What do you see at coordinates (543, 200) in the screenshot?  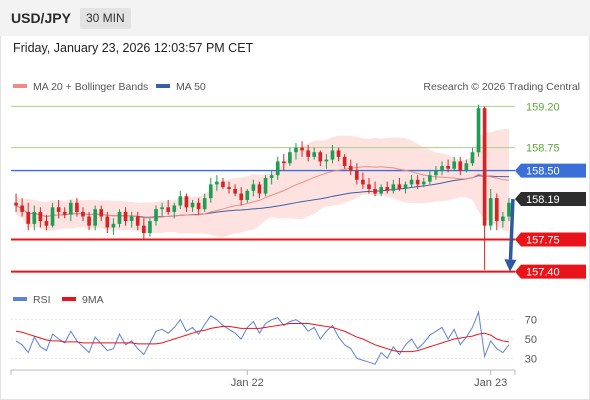 I see `level-label-158.19: 158.19` at bounding box center [543, 200].